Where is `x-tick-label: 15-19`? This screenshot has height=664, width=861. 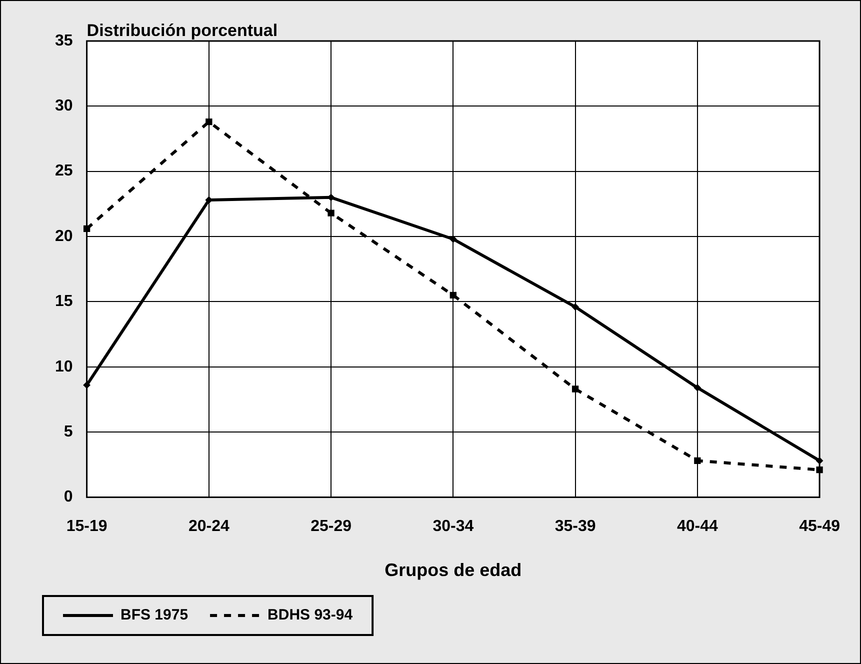 x-tick-label: 15-19 is located at coordinates (87, 527).